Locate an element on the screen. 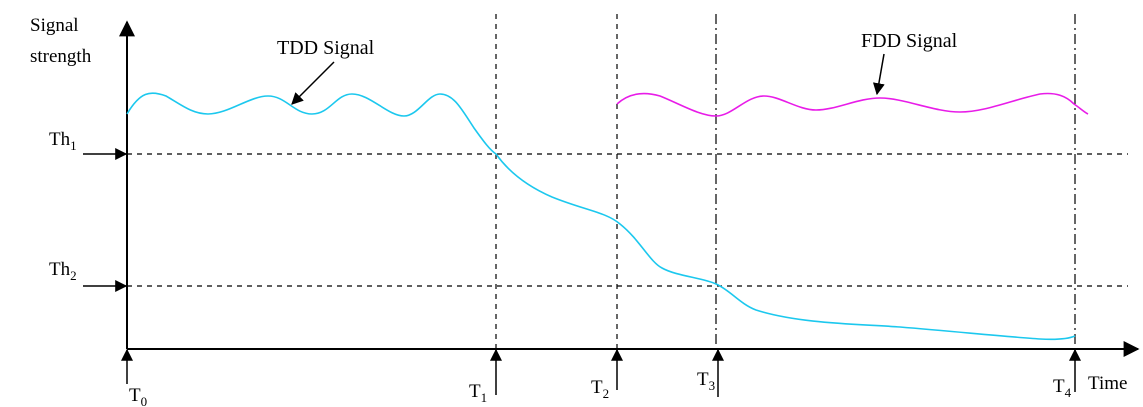  time-label-t4: T4 is located at coordinates (1062, 388).